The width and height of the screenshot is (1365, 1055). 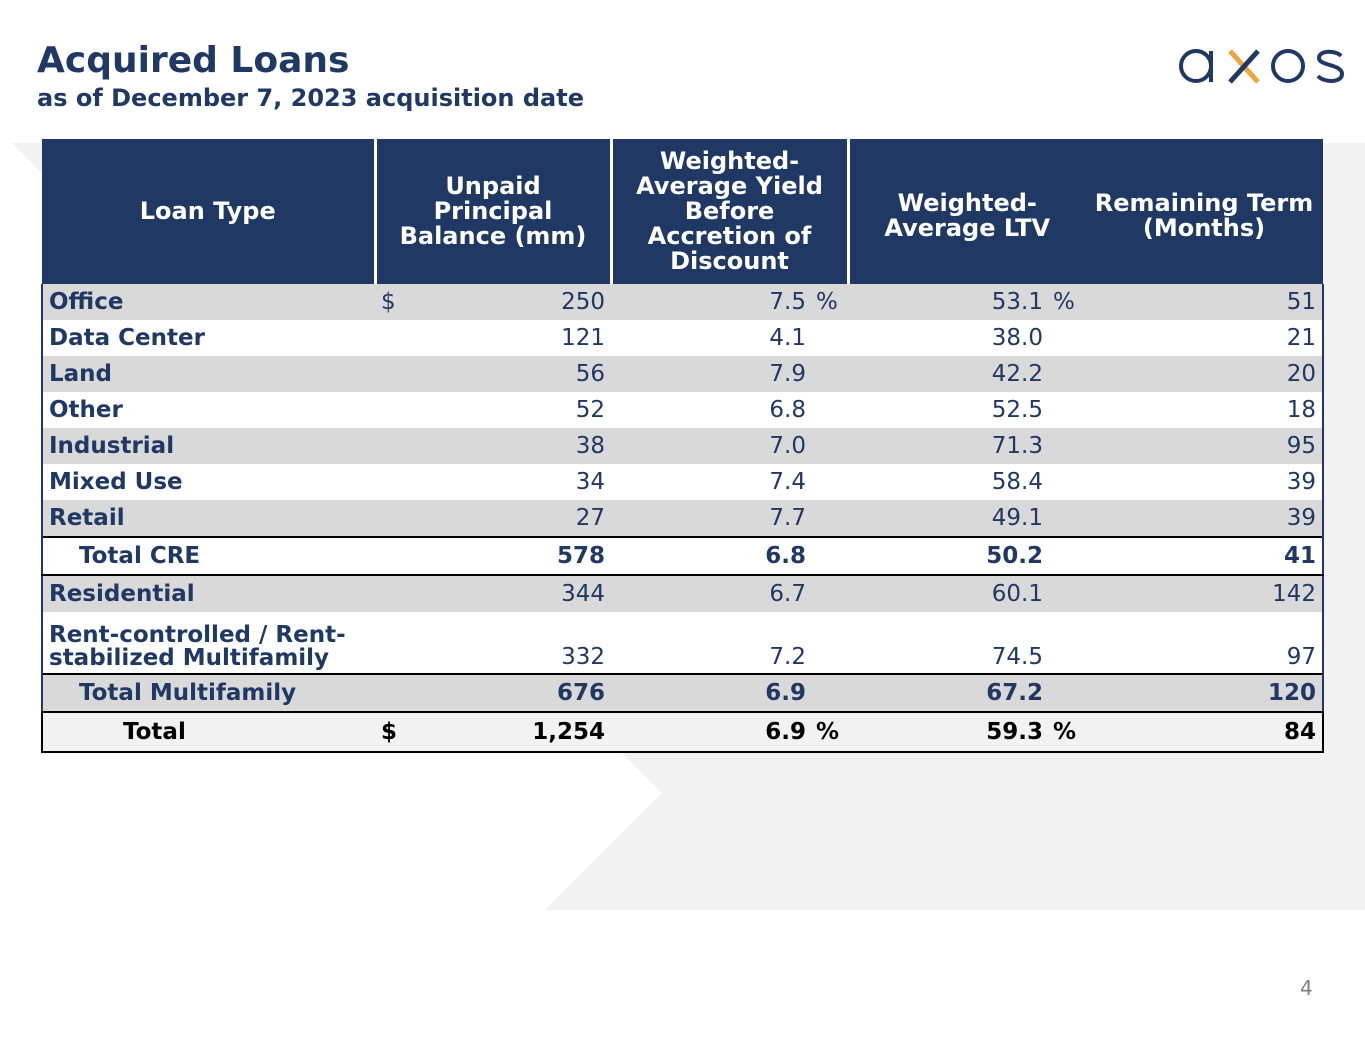 I want to click on upb-value: 332, so click(x=493, y=643).